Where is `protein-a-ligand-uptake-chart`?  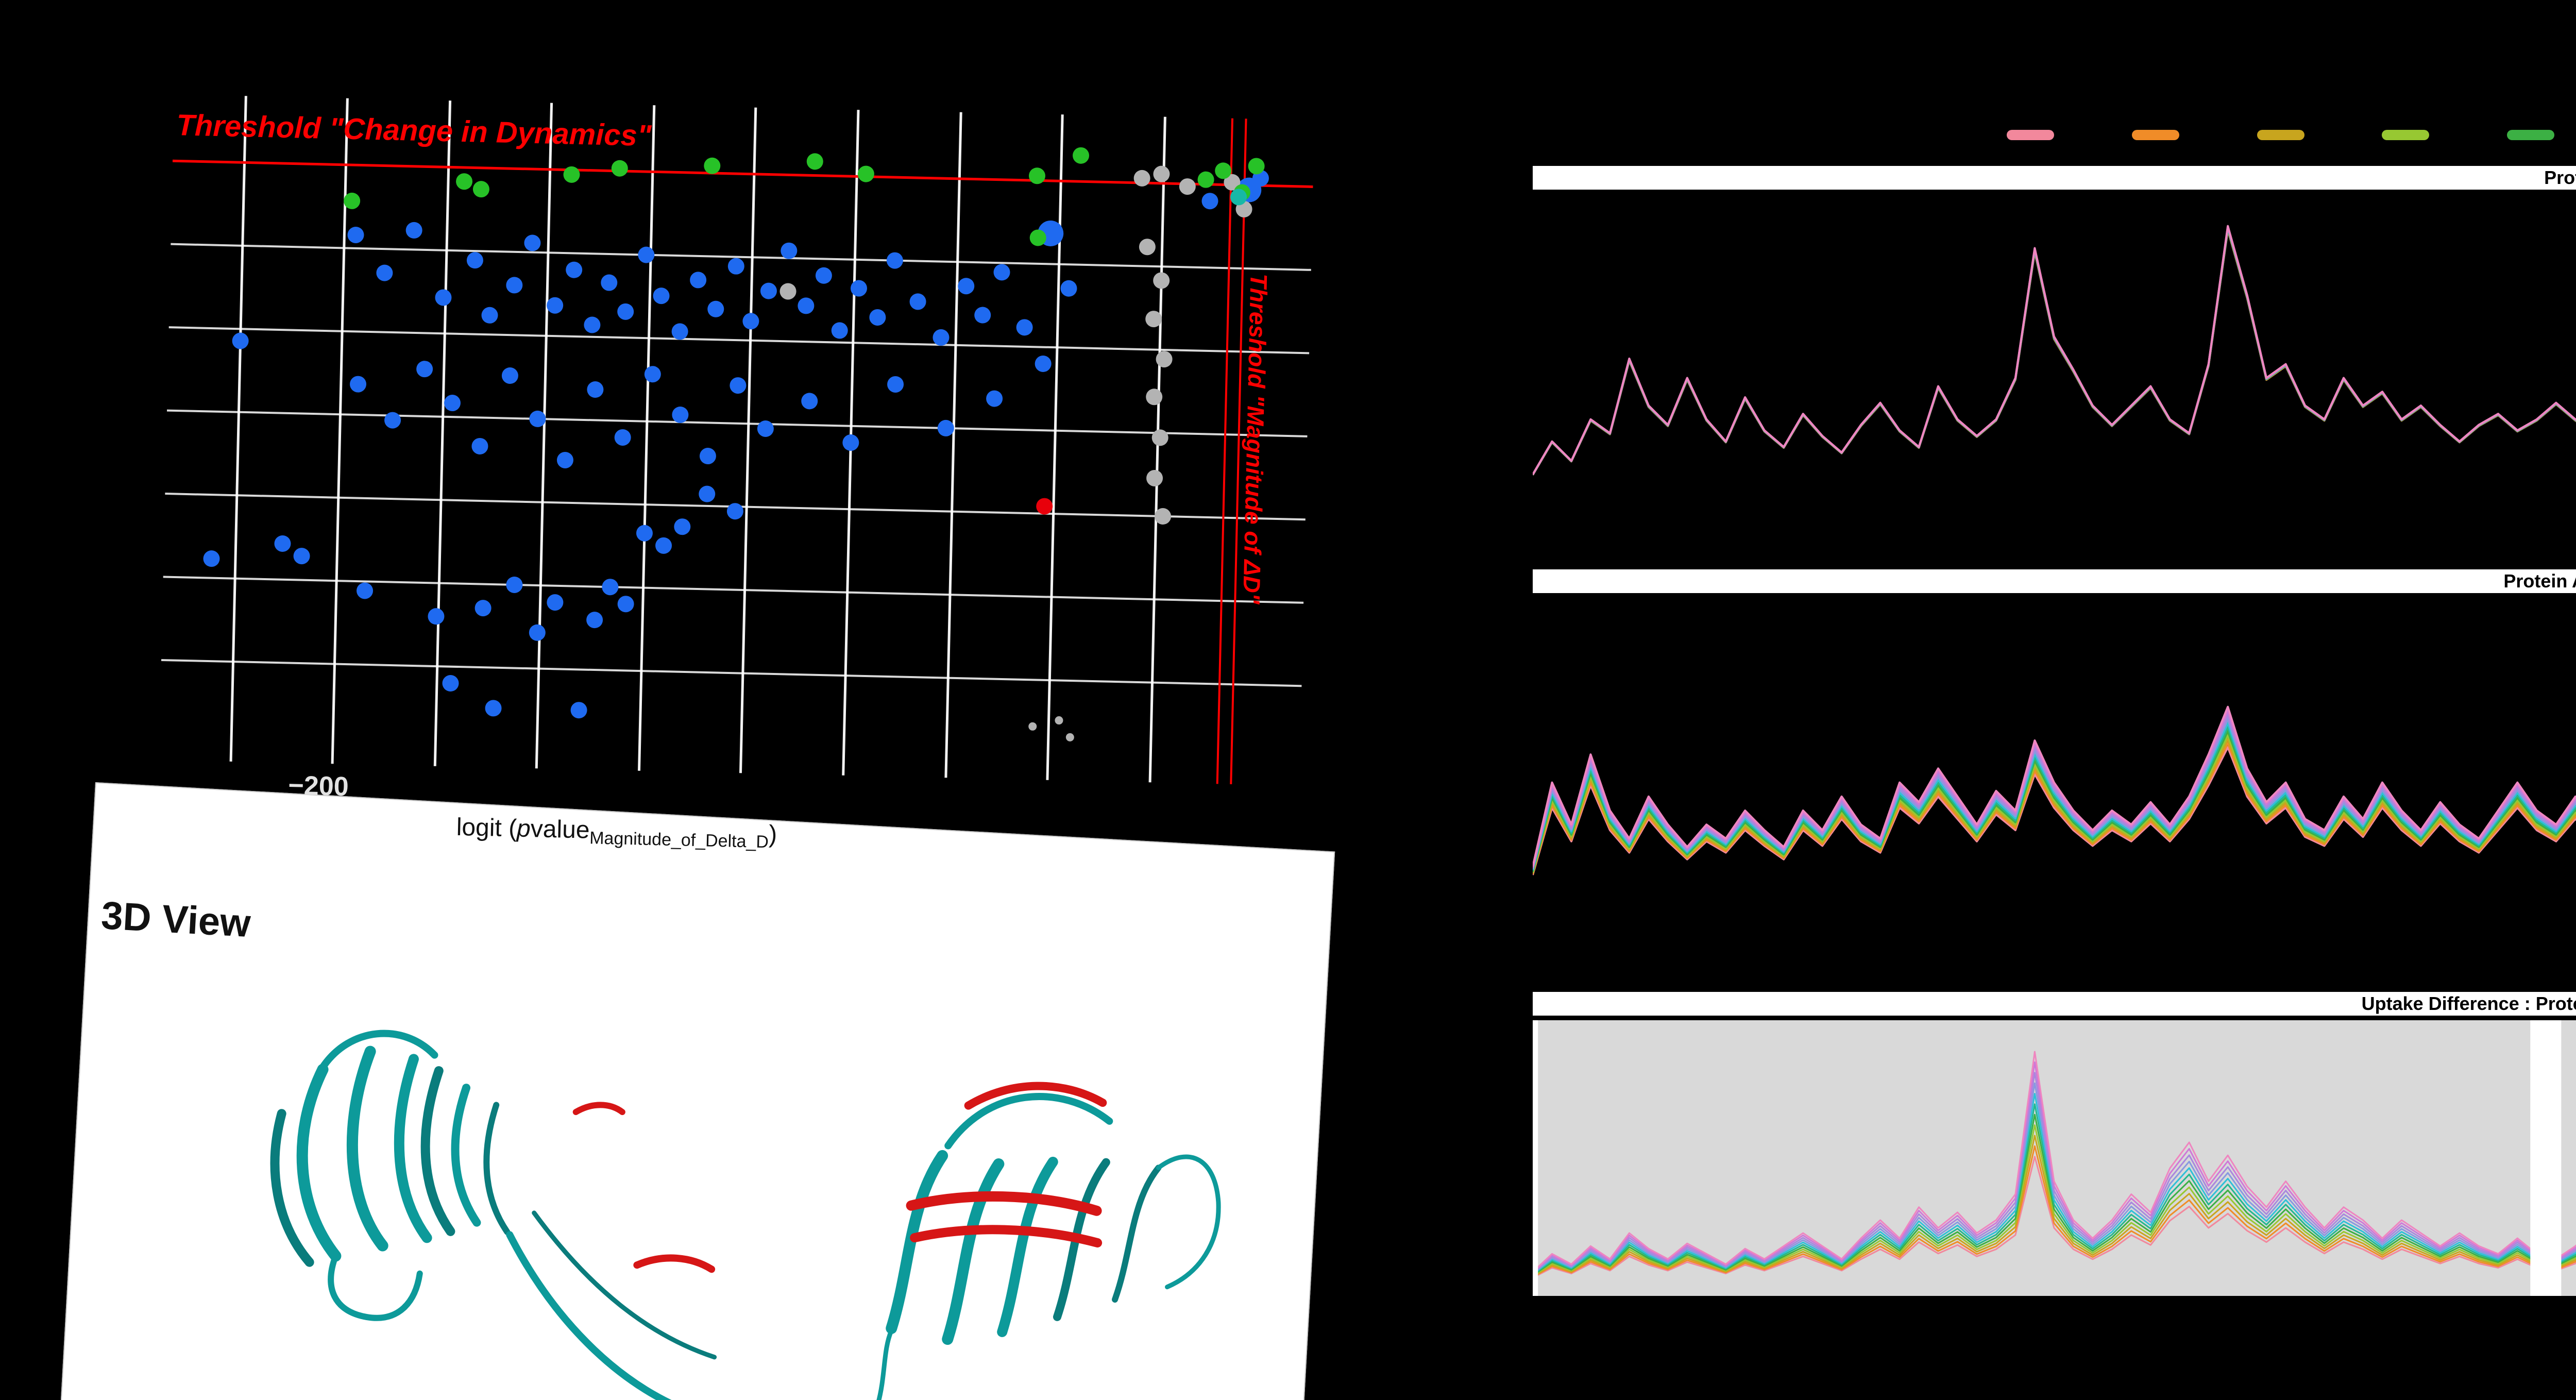
protein-a-ligand-uptake-chart is located at coordinates (2054, 775).